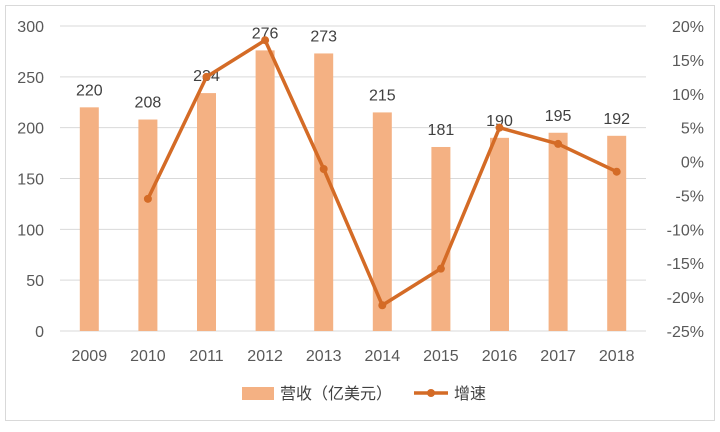  Describe the element at coordinates (441, 356) in the screenshot. I see `x-axis-tick: 2015` at that location.